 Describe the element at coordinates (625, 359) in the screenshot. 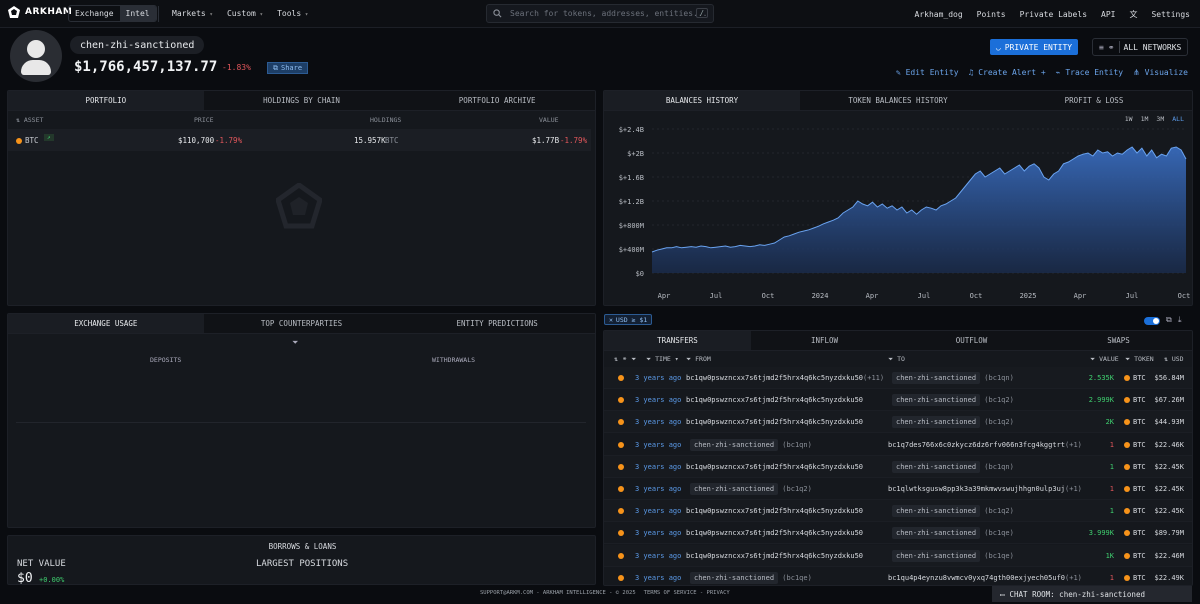

I see `header-icons: ⇅ ⚭ ⏷` at that location.